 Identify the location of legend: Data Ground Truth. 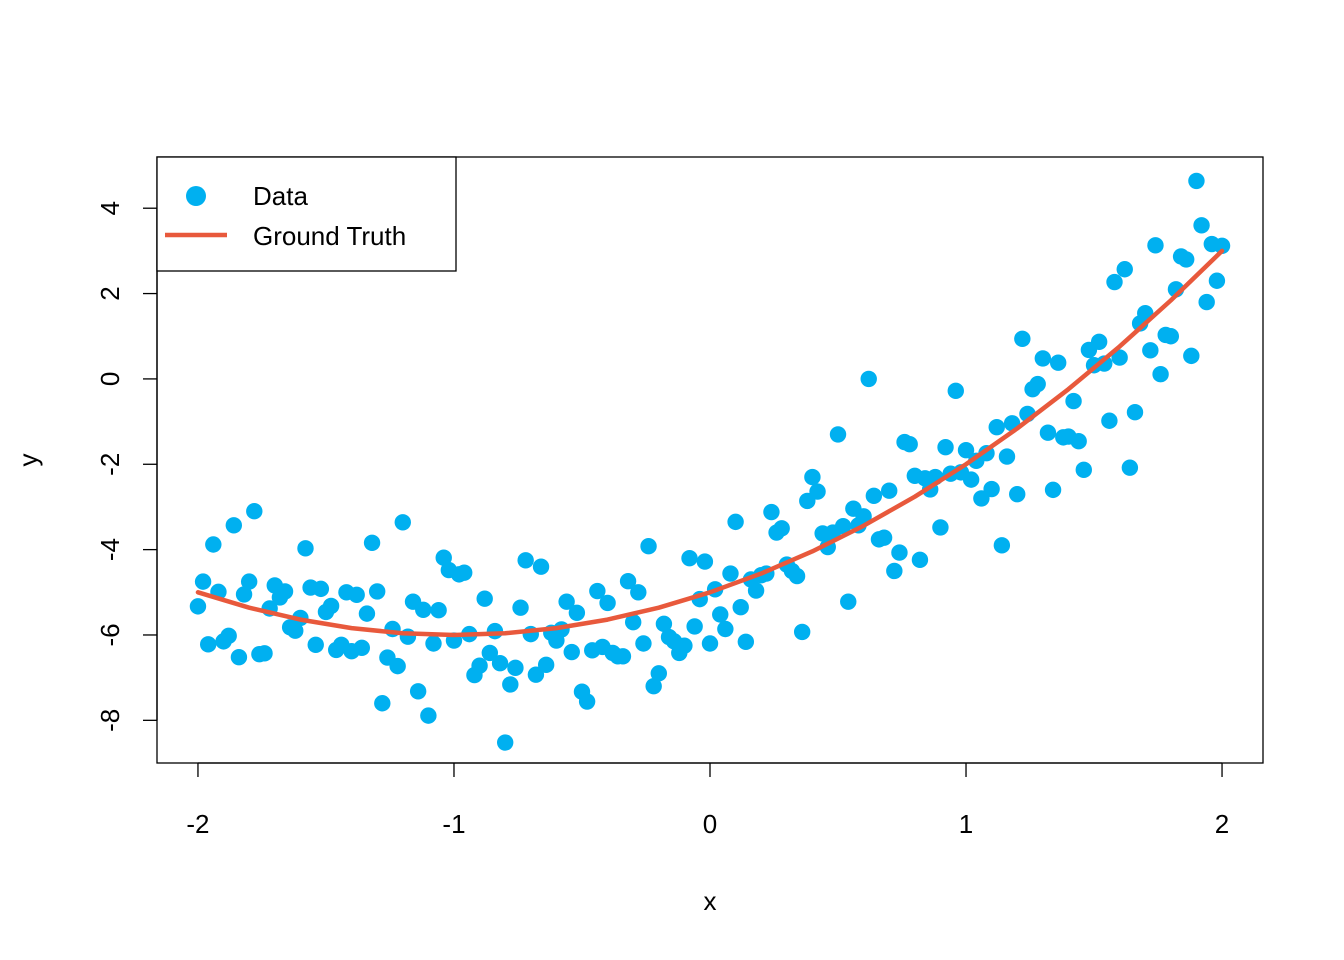
(306, 214).